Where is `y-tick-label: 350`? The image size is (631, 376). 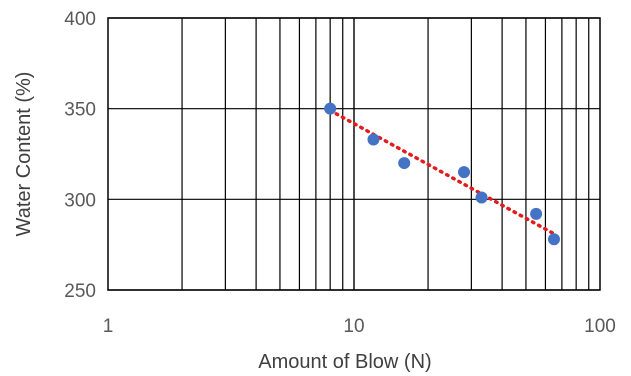
y-tick-label: 350 is located at coordinates (80, 110).